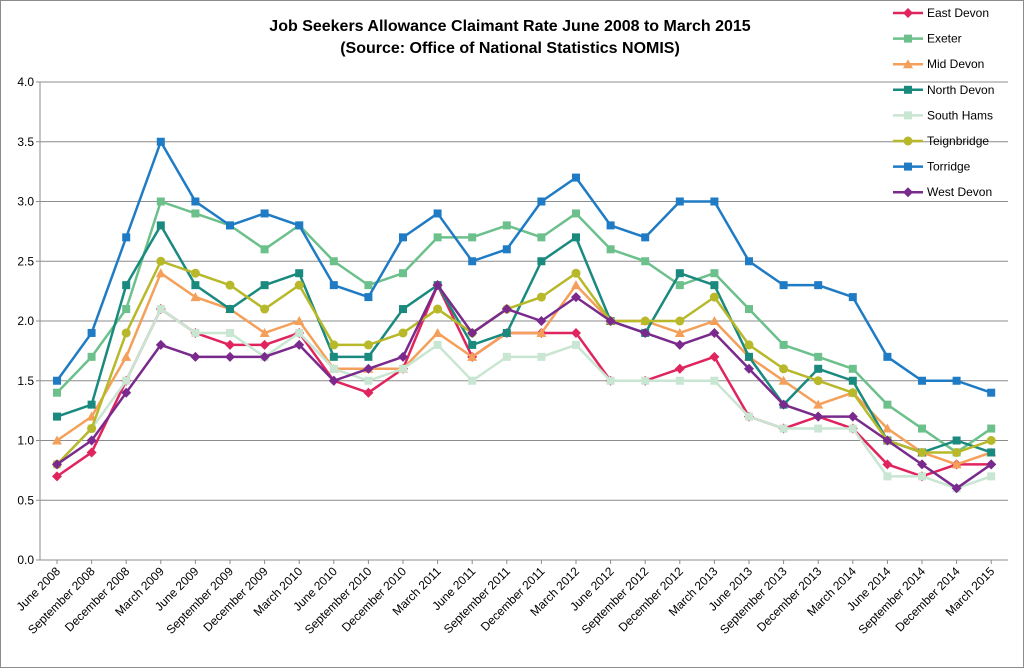 This screenshot has height=668, width=1024. Describe the element at coordinates (25, 441) in the screenshot. I see `y-tick-label: 1.0` at that location.